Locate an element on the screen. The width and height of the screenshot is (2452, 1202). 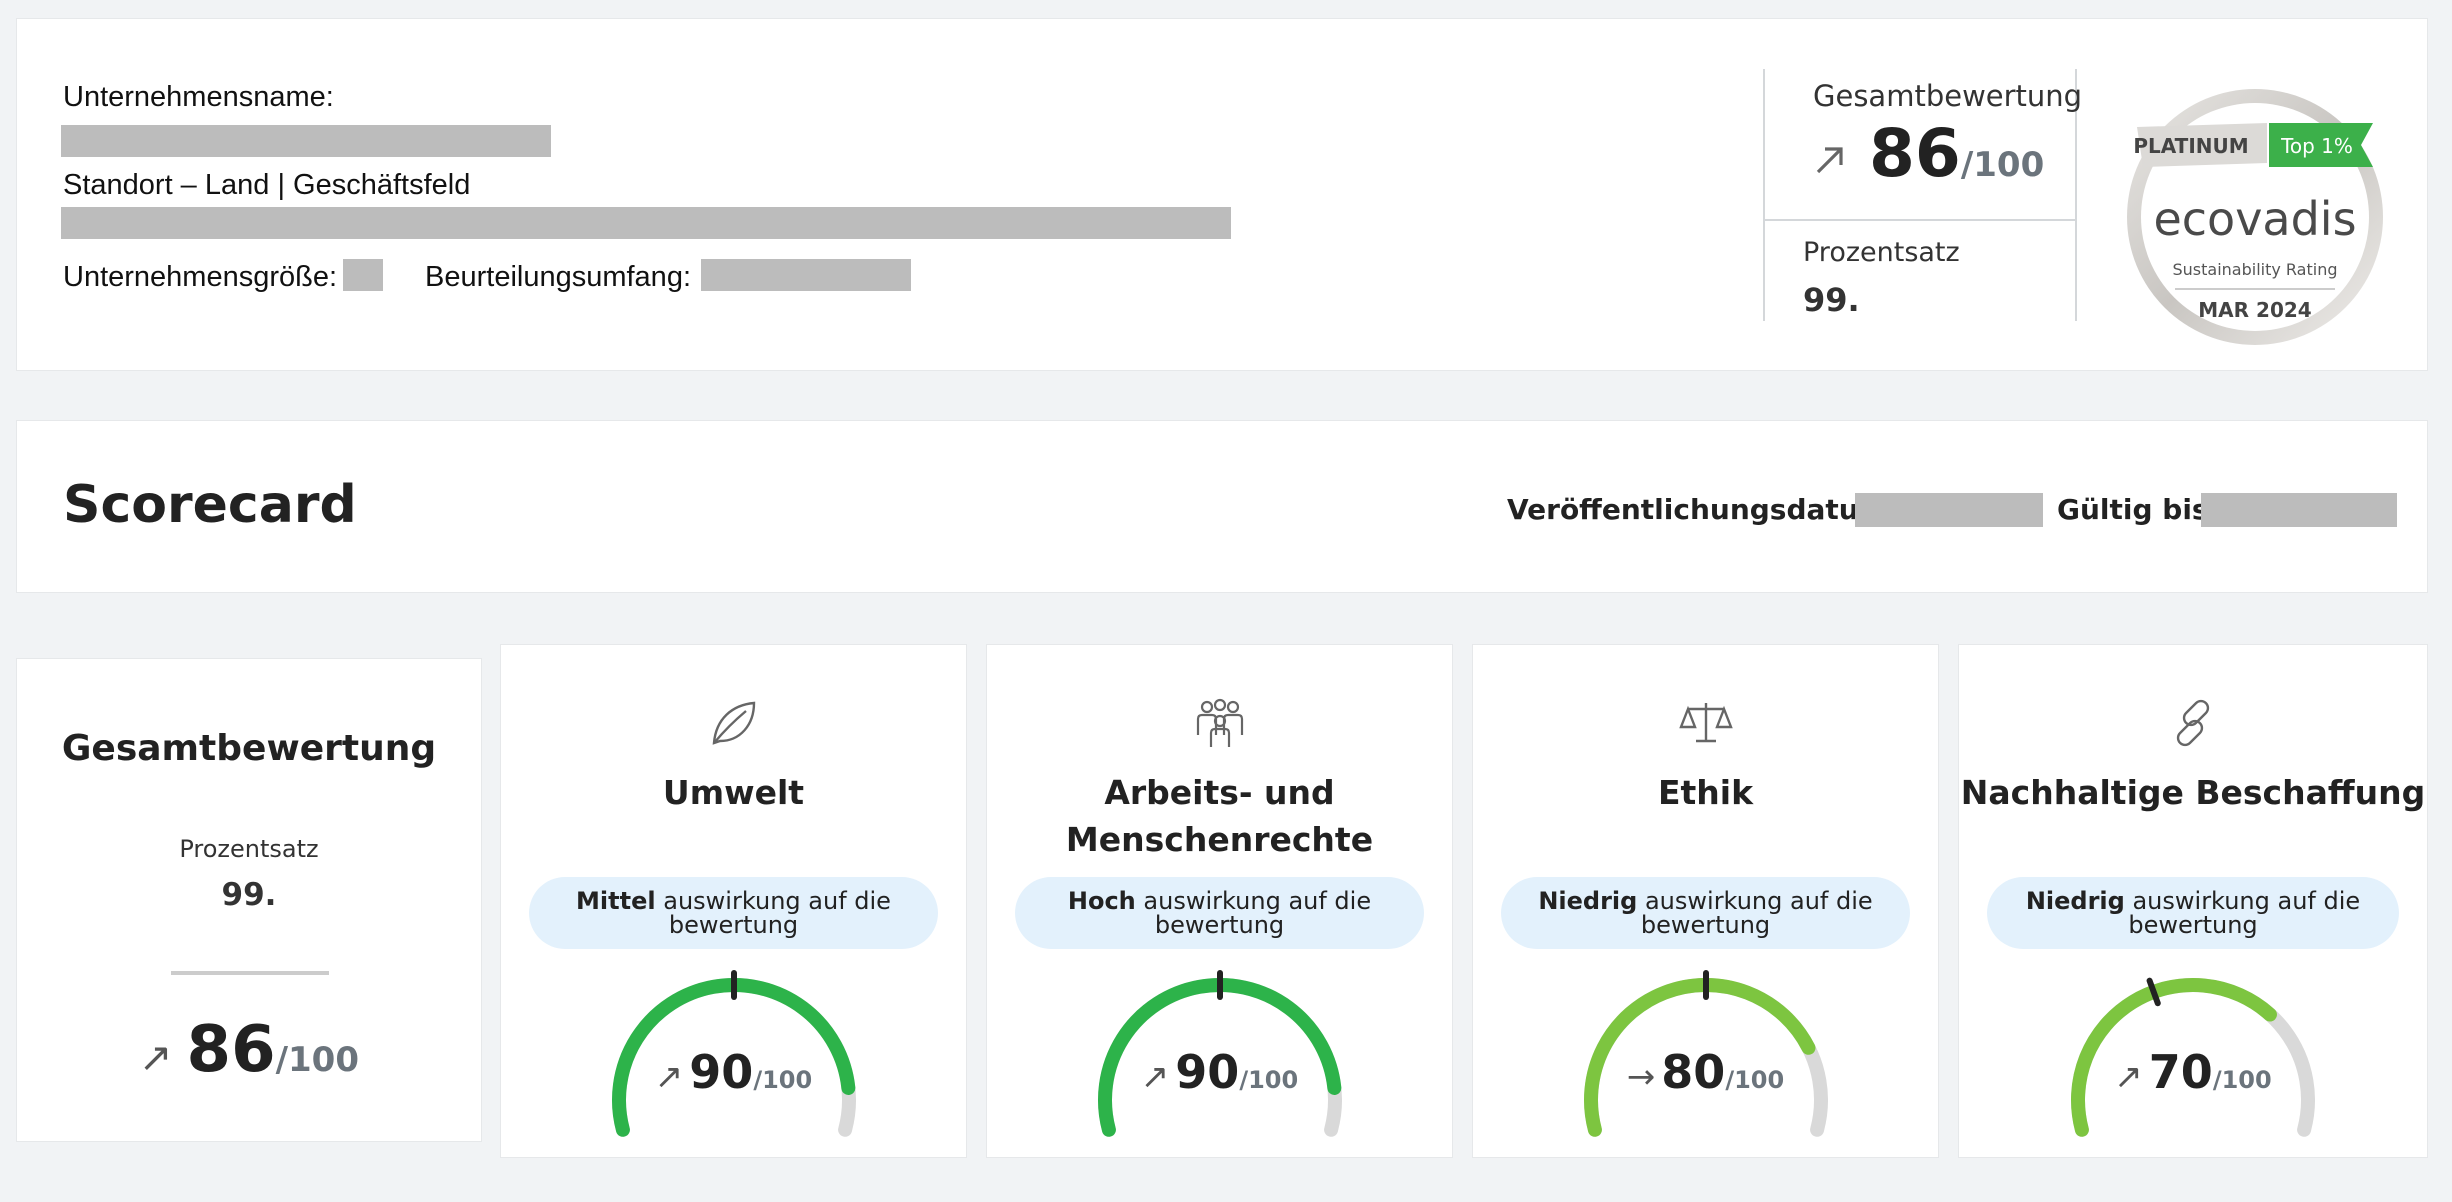
theme-score: → 80/100 is located at coordinates (1705, 1072).